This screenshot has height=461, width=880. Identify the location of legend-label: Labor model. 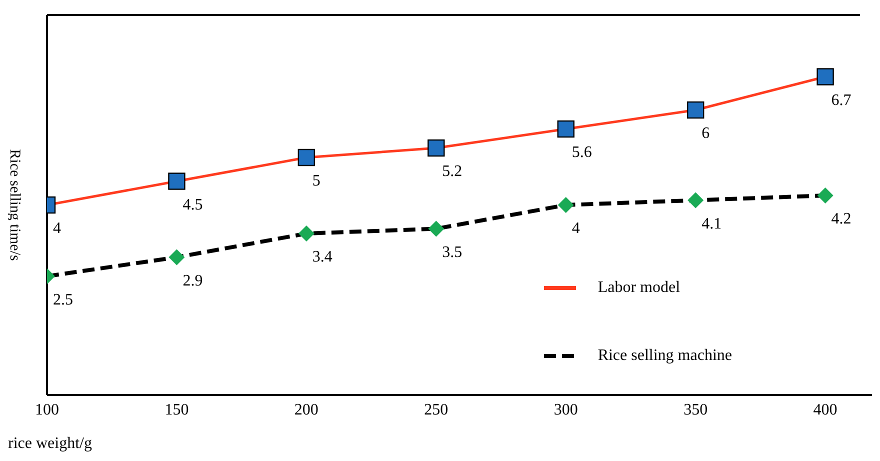
(639, 287).